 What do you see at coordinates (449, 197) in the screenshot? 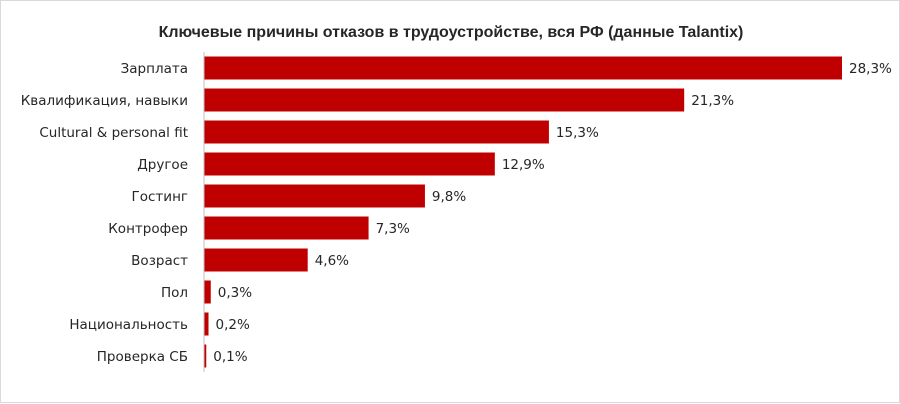
I see `value-label: 9,8%` at bounding box center [449, 197].